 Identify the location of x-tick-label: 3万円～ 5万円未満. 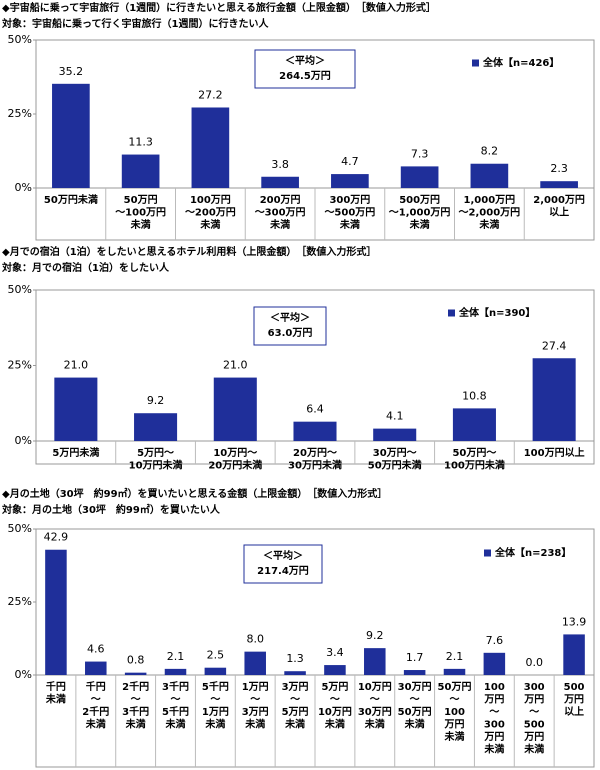
(295, 706).